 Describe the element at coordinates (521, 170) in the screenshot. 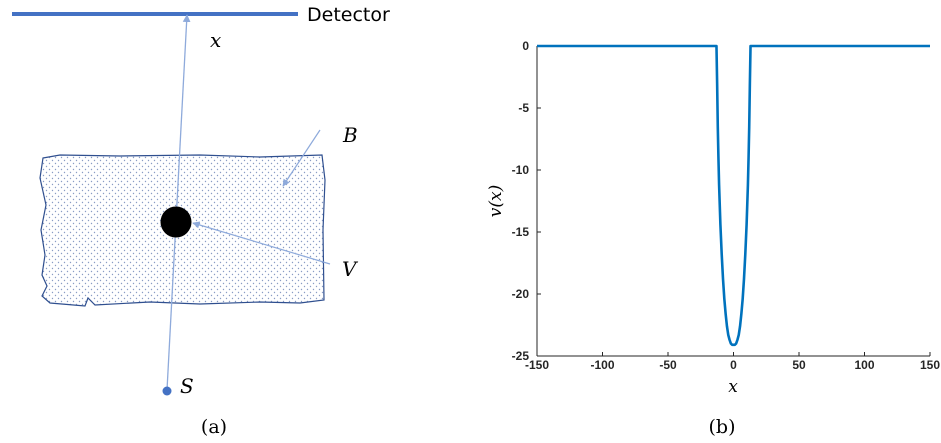

I see `y-tick-label: -10` at that location.